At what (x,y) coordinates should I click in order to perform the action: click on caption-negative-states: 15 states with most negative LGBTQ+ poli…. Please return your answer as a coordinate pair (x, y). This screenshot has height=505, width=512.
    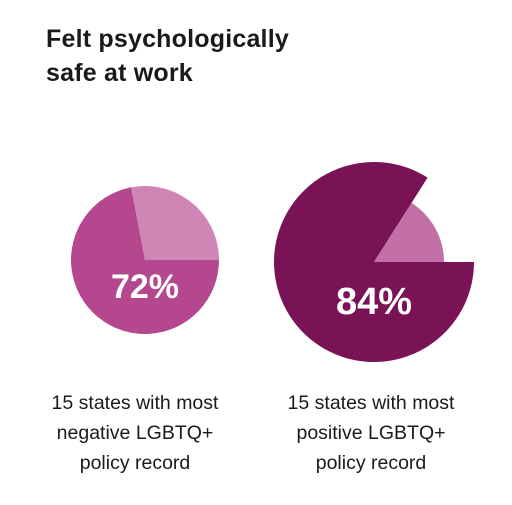
    Looking at the image, I should click on (135, 433).